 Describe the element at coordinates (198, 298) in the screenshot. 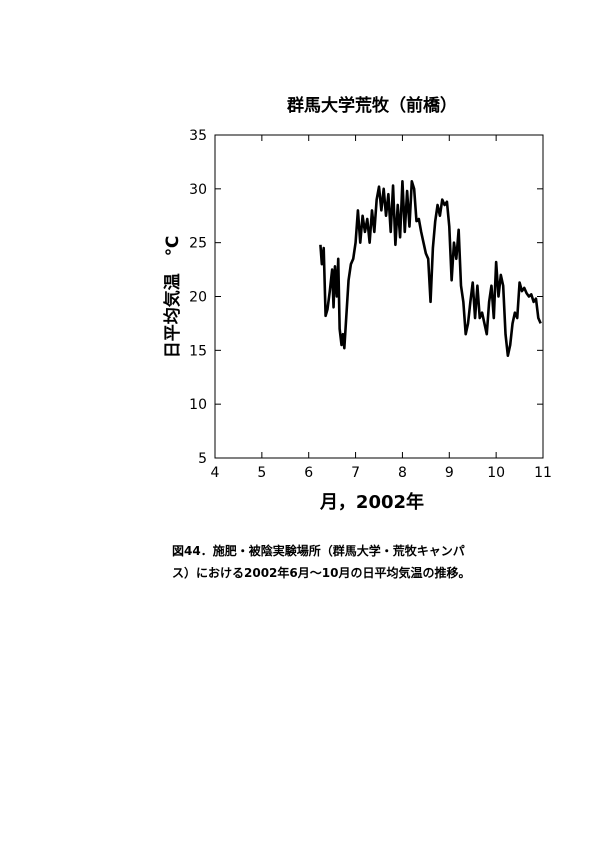

I see `y-tick-label: 20` at that location.